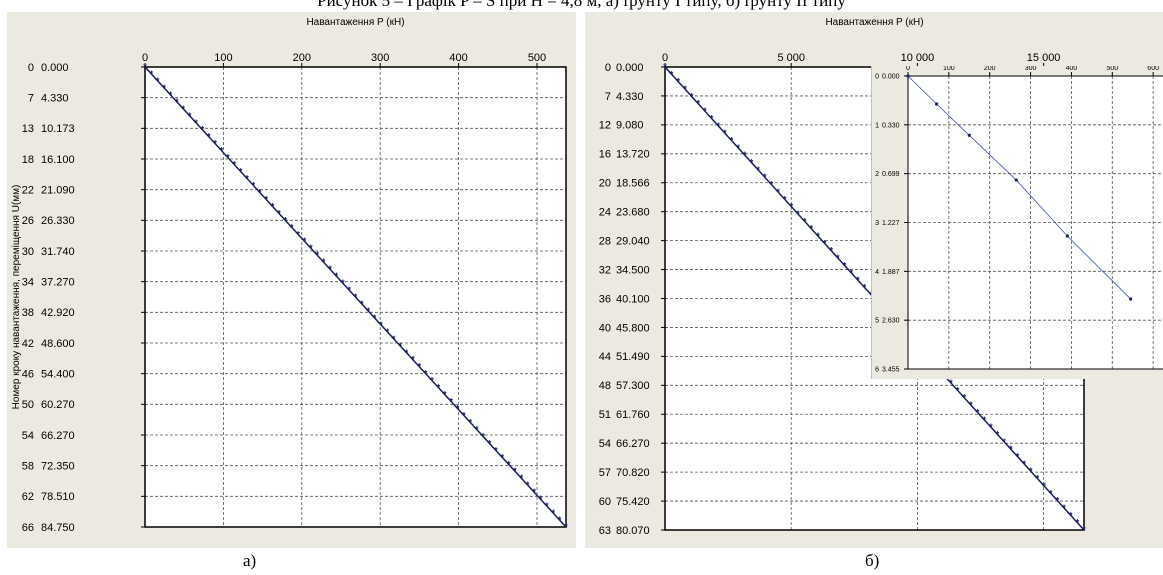  Describe the element at coordinates (608, 68) in the screenshot. I see `chart-b-y-step-label: 0` at that location.